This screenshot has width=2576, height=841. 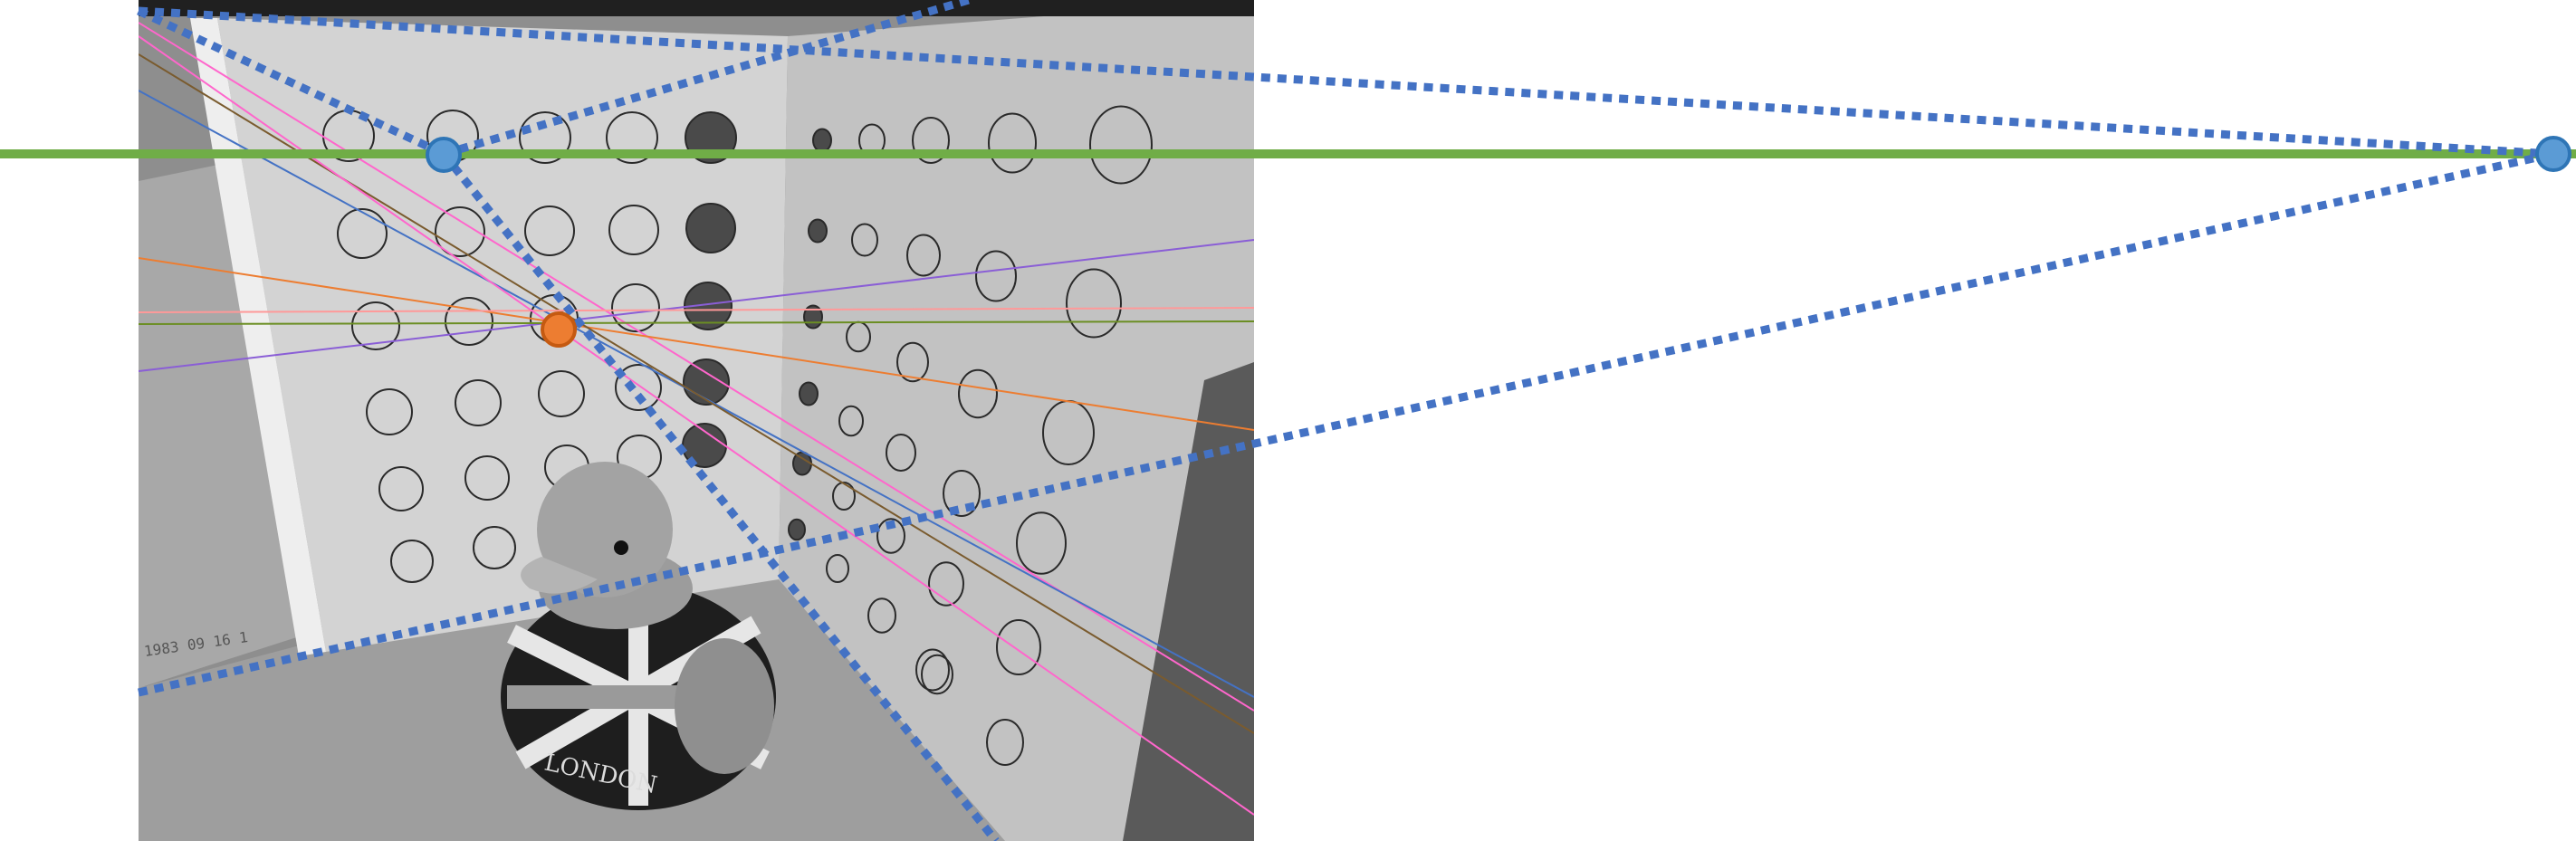 What do you see at coordinates (696, 8) in the screenshot?
I see `top-shadow` at bounding box center [696, 8].